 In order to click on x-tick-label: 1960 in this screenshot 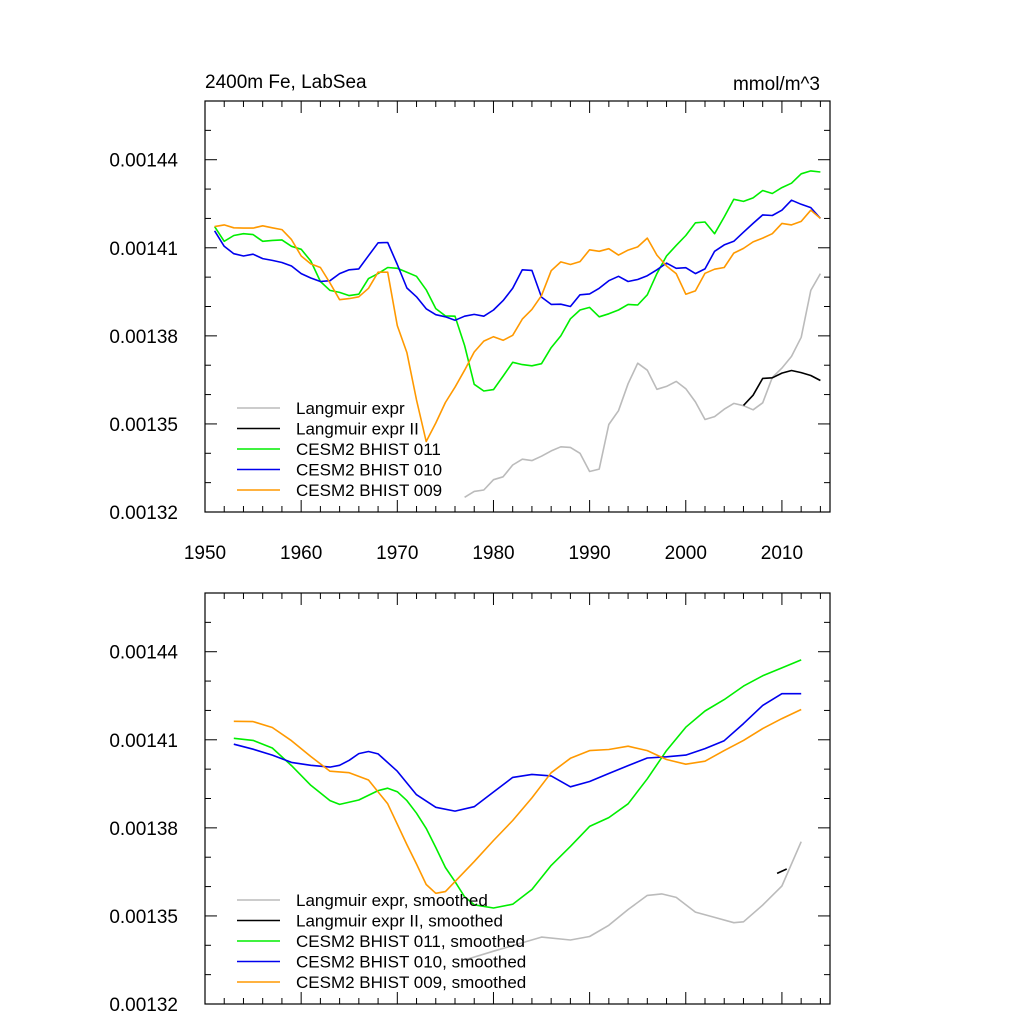, I will do `click(301, 553)`.